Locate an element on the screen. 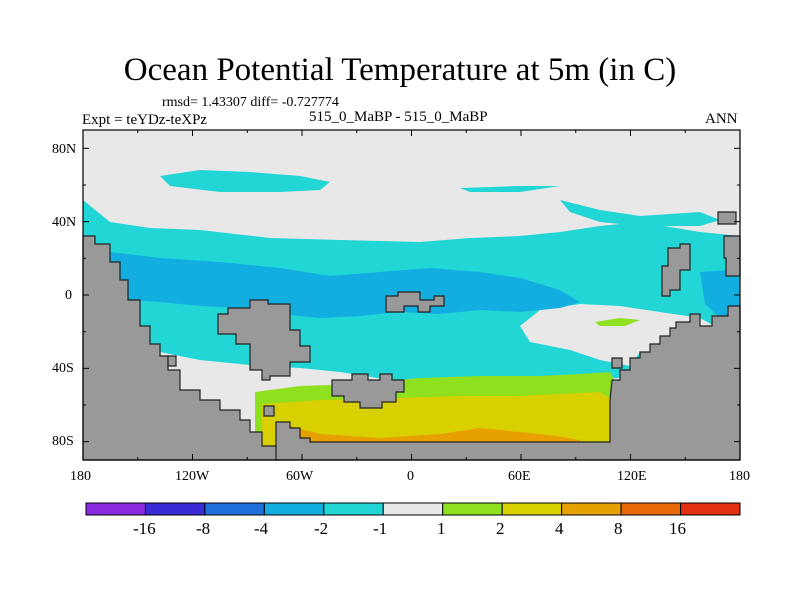  colorbar-label: 4 is located at coordinates (559, 528).